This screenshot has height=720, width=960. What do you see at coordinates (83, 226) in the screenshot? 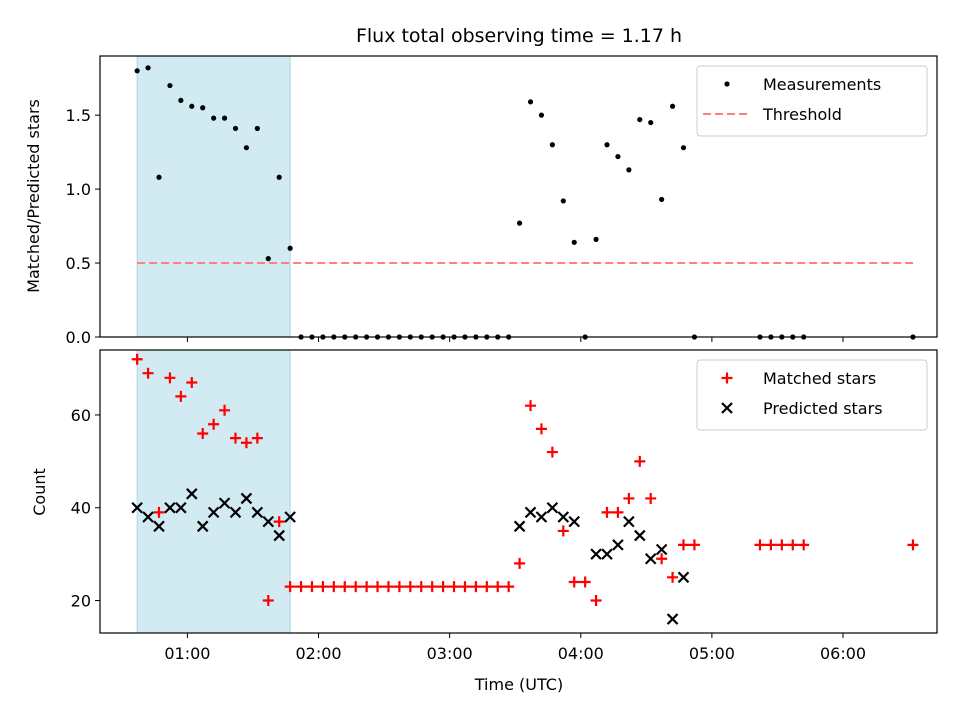
I see `ratio-panel-y-ticks: 0.0 0.5 1.0 1.5` at bounding box center [83, 226].